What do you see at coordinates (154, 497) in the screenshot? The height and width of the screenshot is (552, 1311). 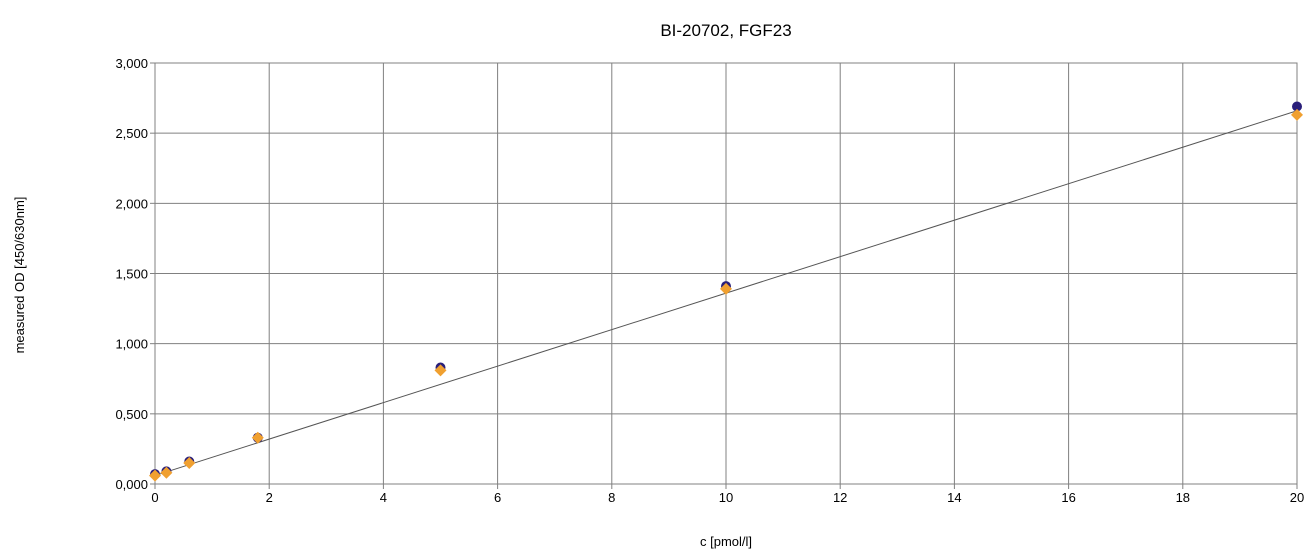 I see `x-tick-label: 0` at bounding box center [154, 497].